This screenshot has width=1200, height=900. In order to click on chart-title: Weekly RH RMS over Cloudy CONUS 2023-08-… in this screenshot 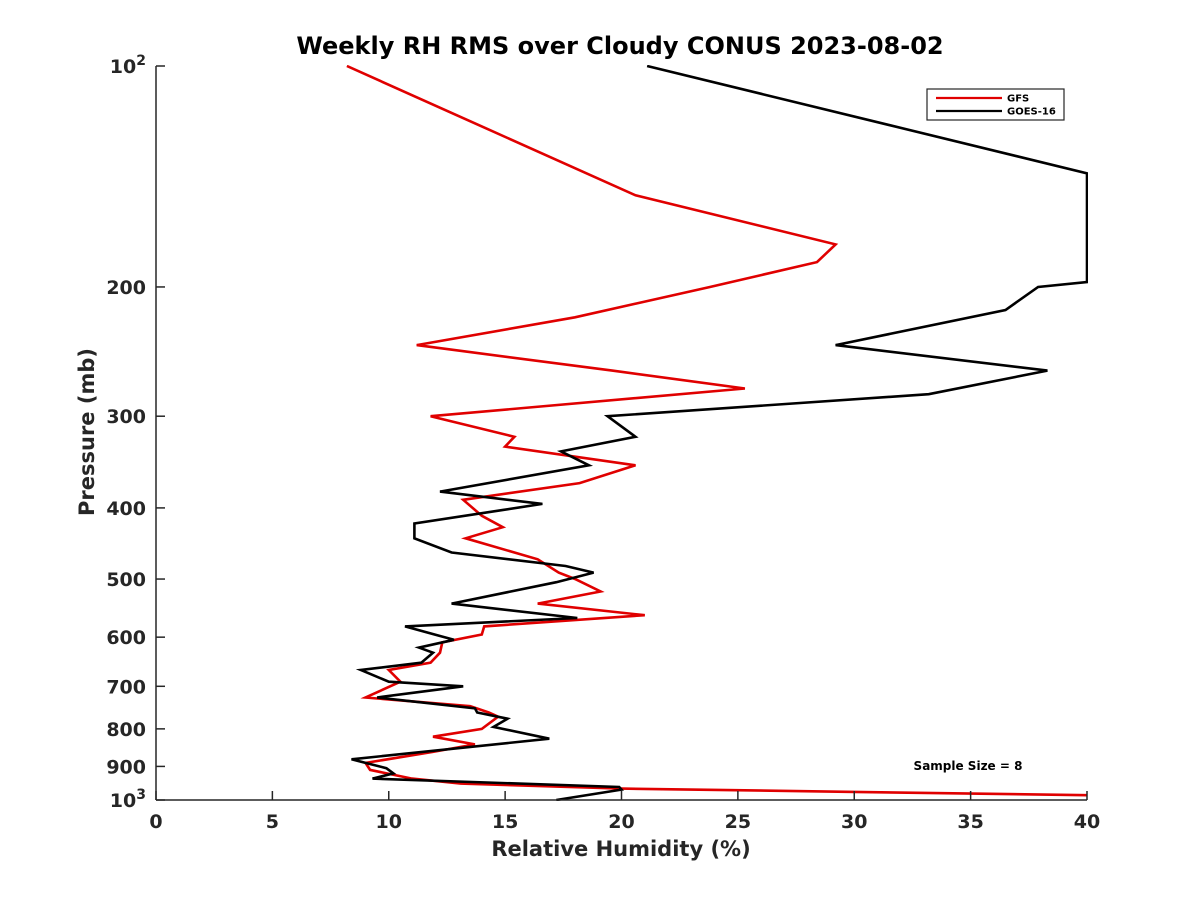, I will do `click(619, 46)`.